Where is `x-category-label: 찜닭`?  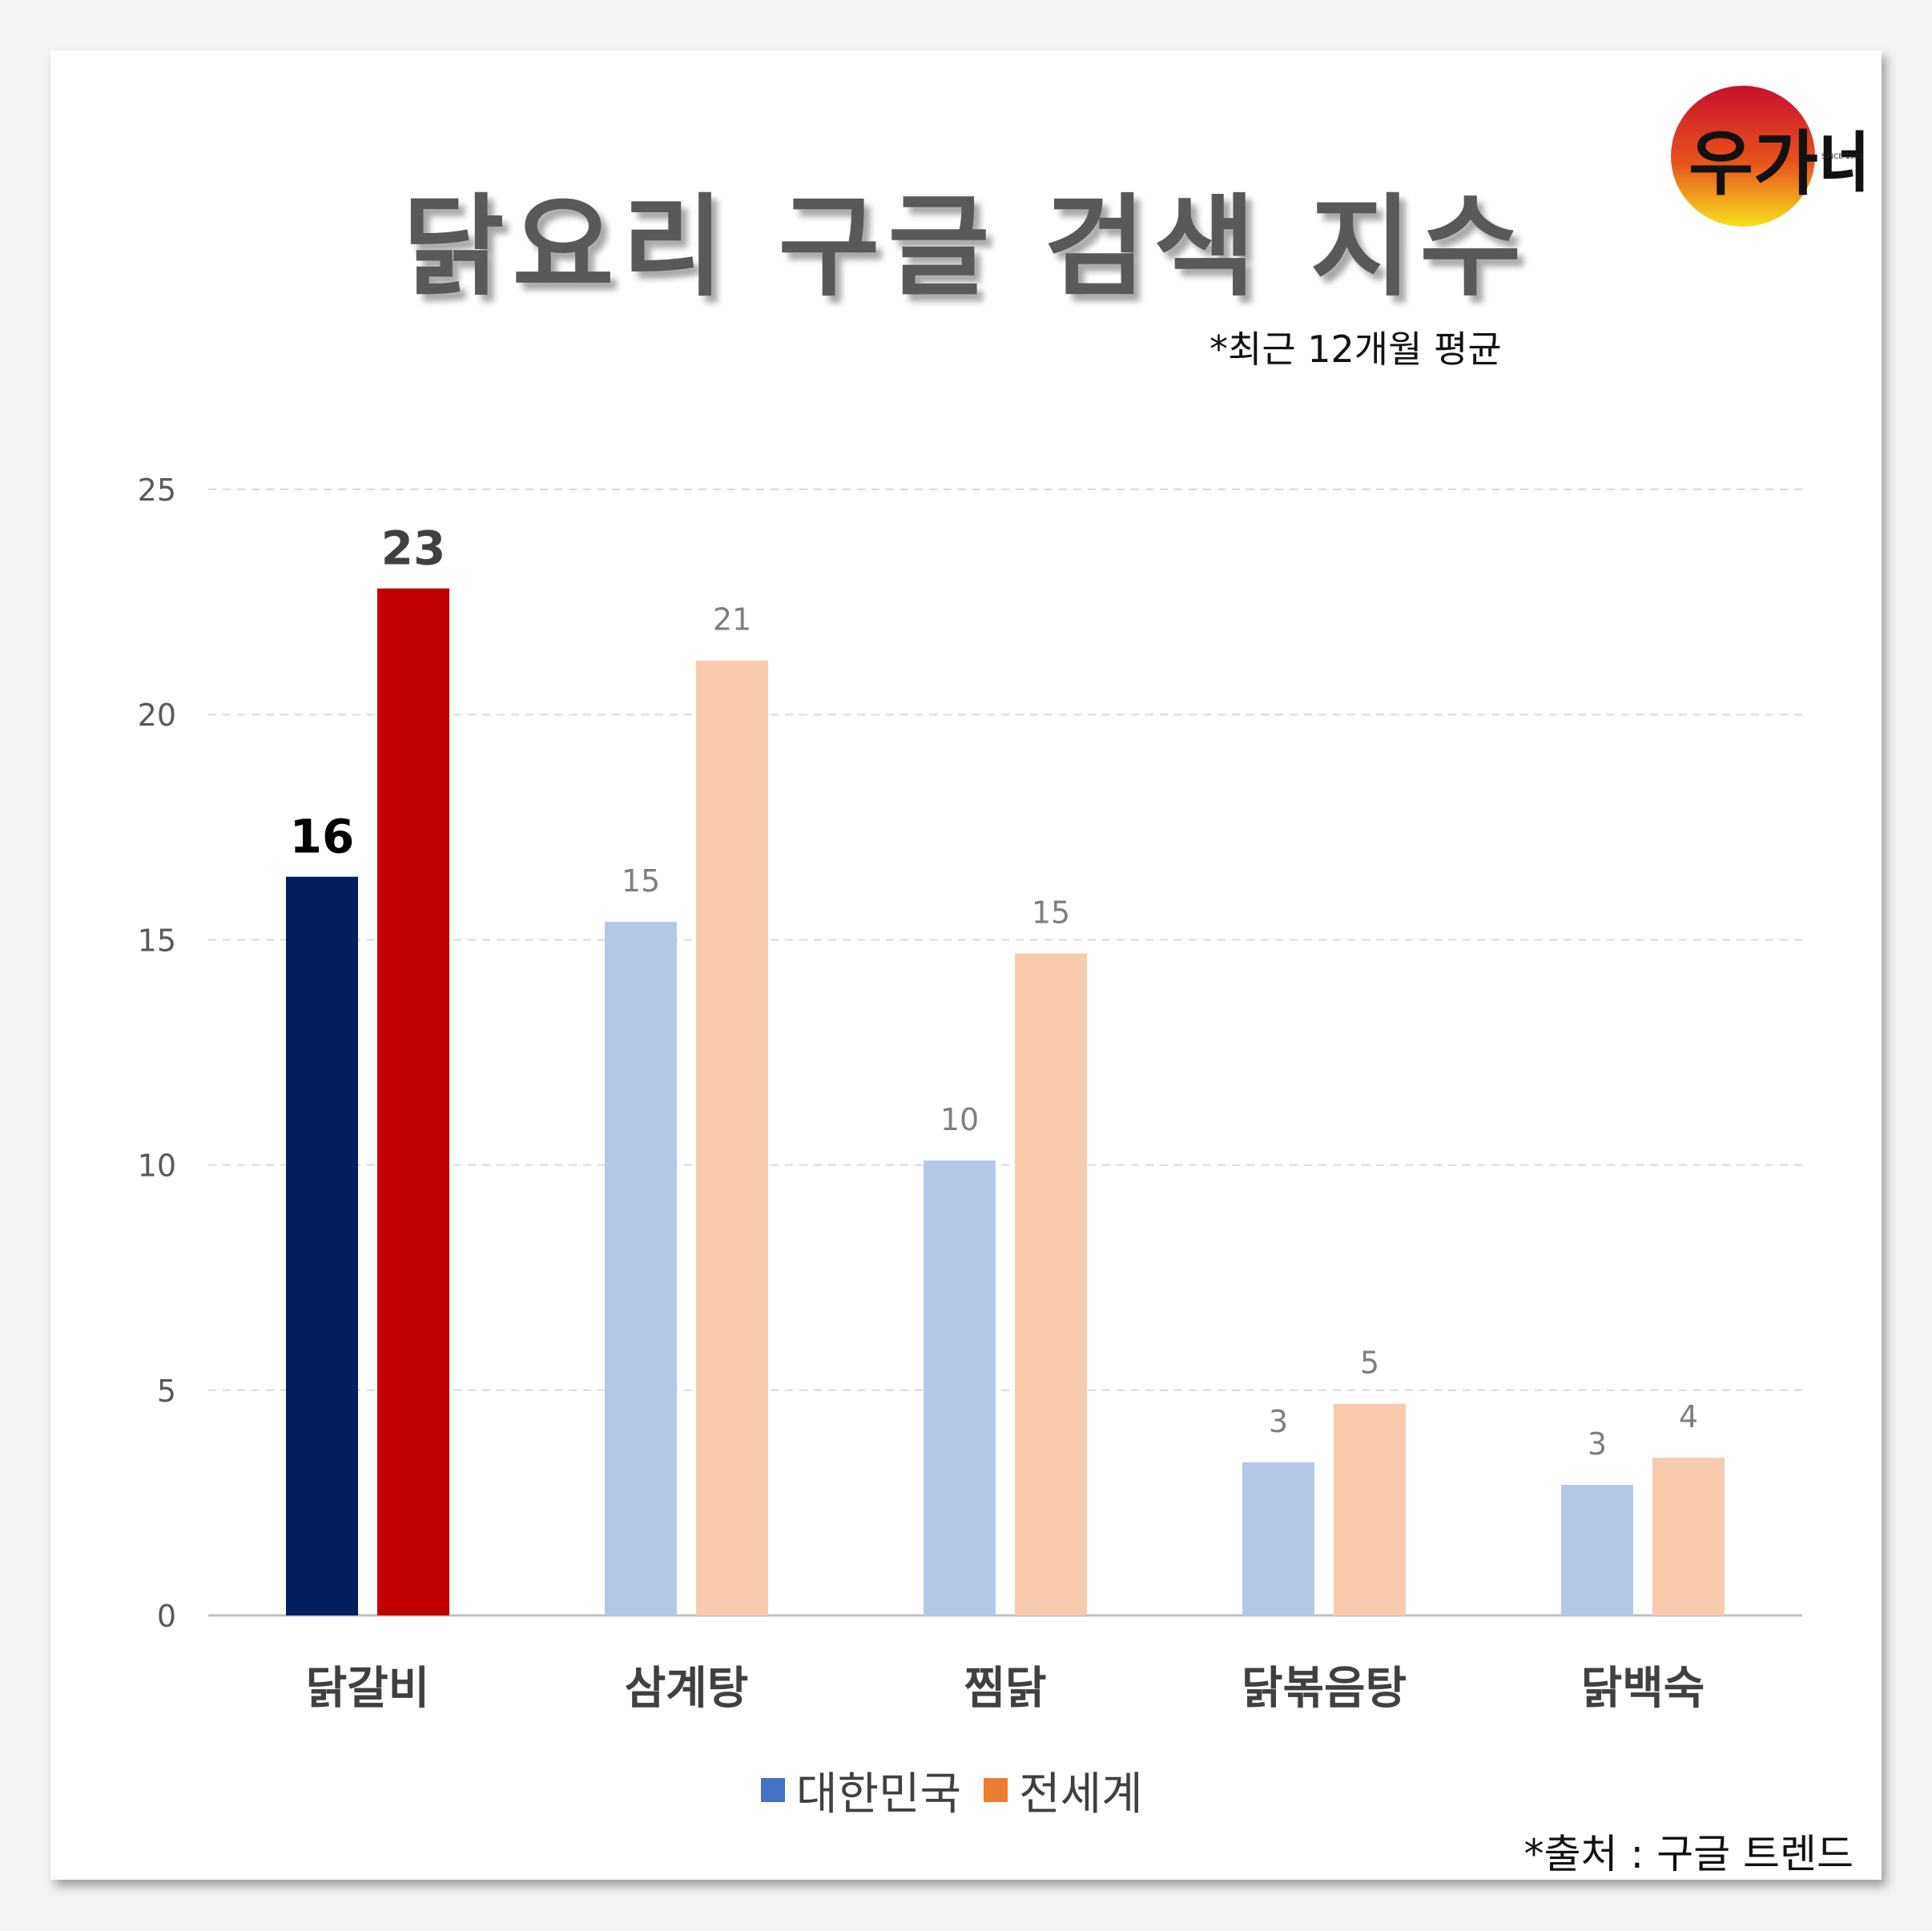 x-category-label: 찜닭 is located at coordinates (1005, 1689).